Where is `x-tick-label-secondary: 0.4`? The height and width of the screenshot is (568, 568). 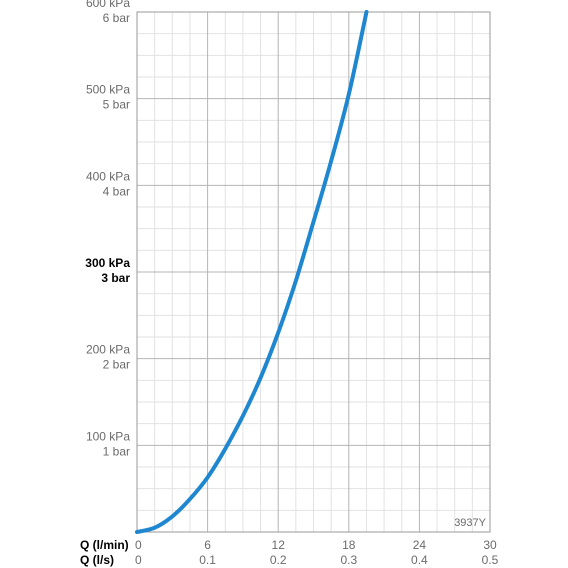 x-tick-label-secondary: 0.4 is located at coordinates (419, 560).